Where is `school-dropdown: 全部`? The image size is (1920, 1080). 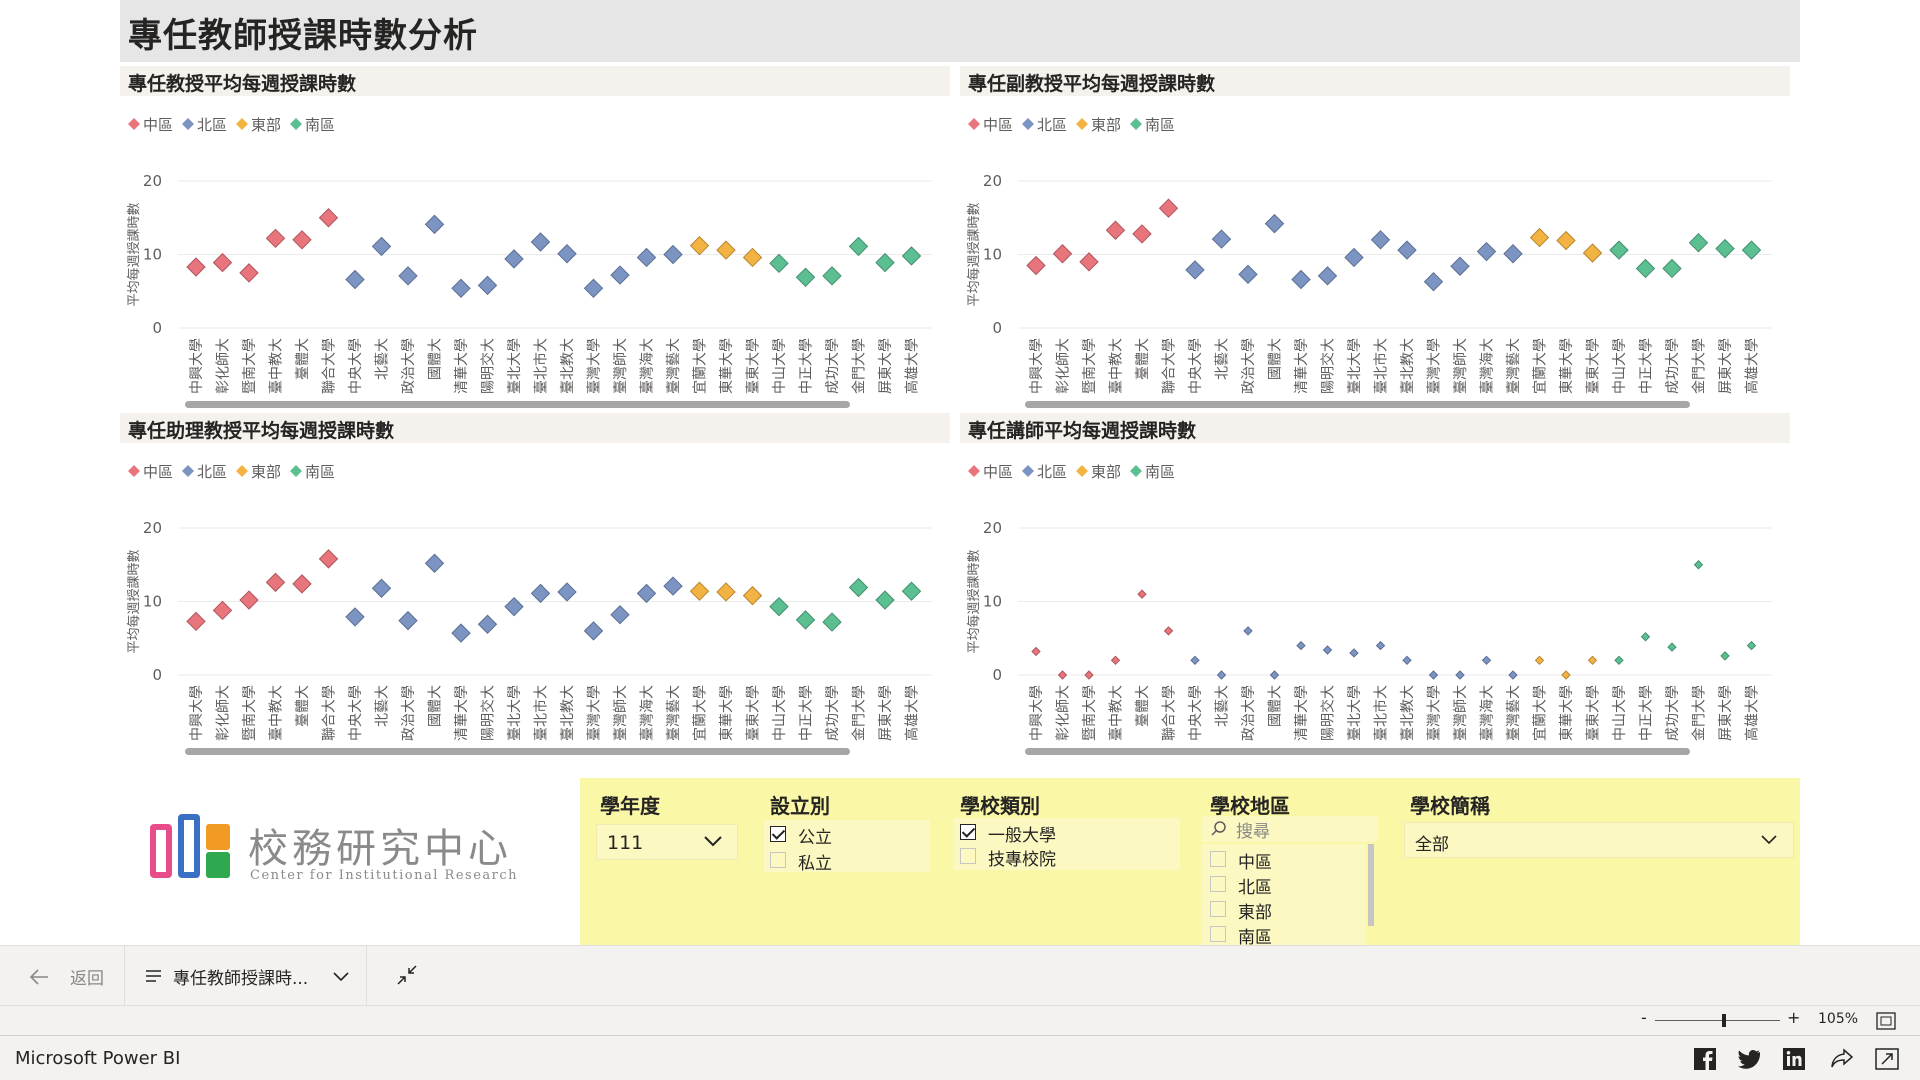 school-dropdown: 全部 is located at coordinates (1599, 840).